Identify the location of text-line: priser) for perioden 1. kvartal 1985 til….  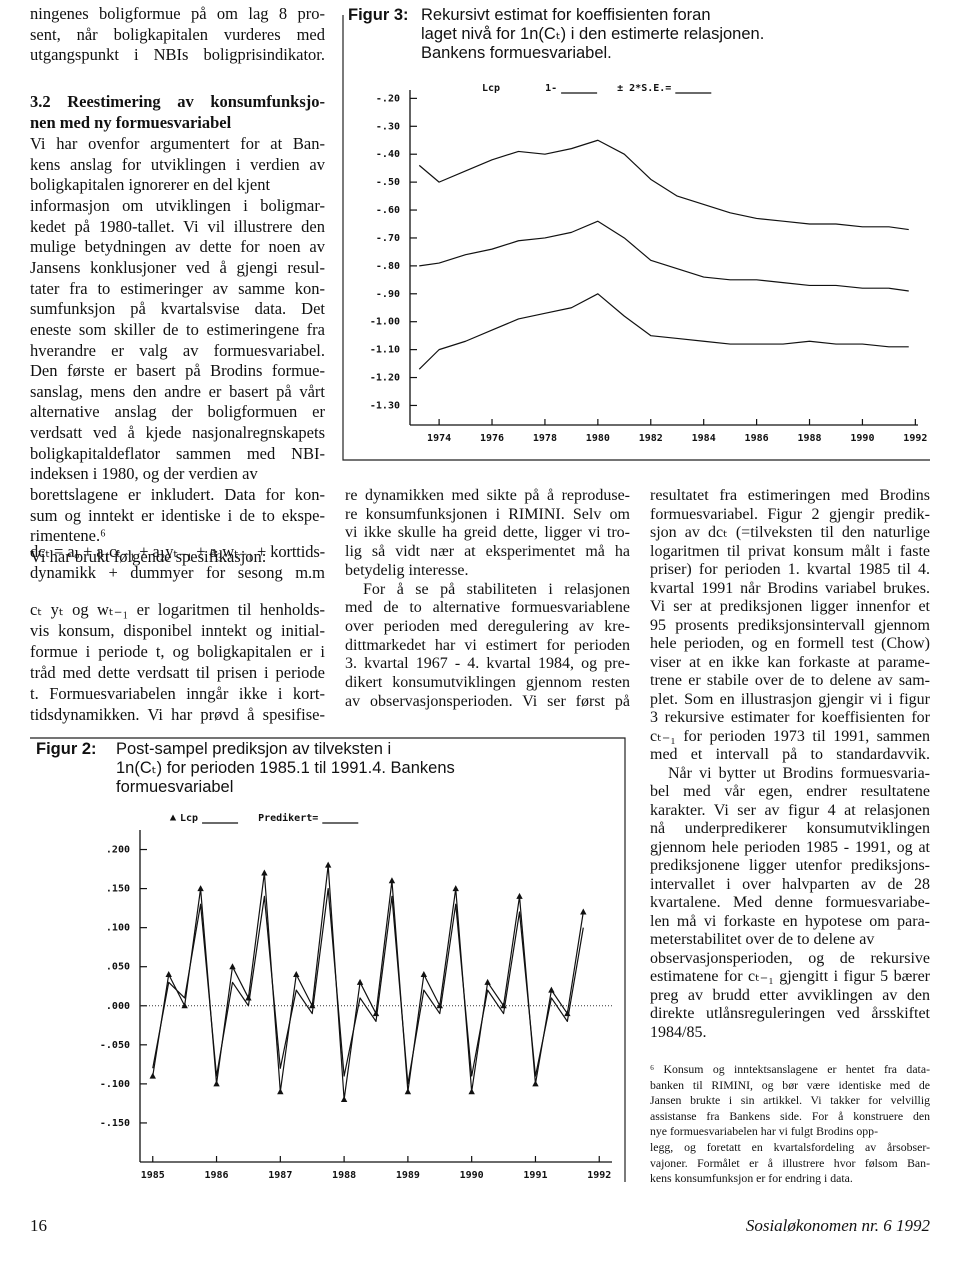
(790, 569).